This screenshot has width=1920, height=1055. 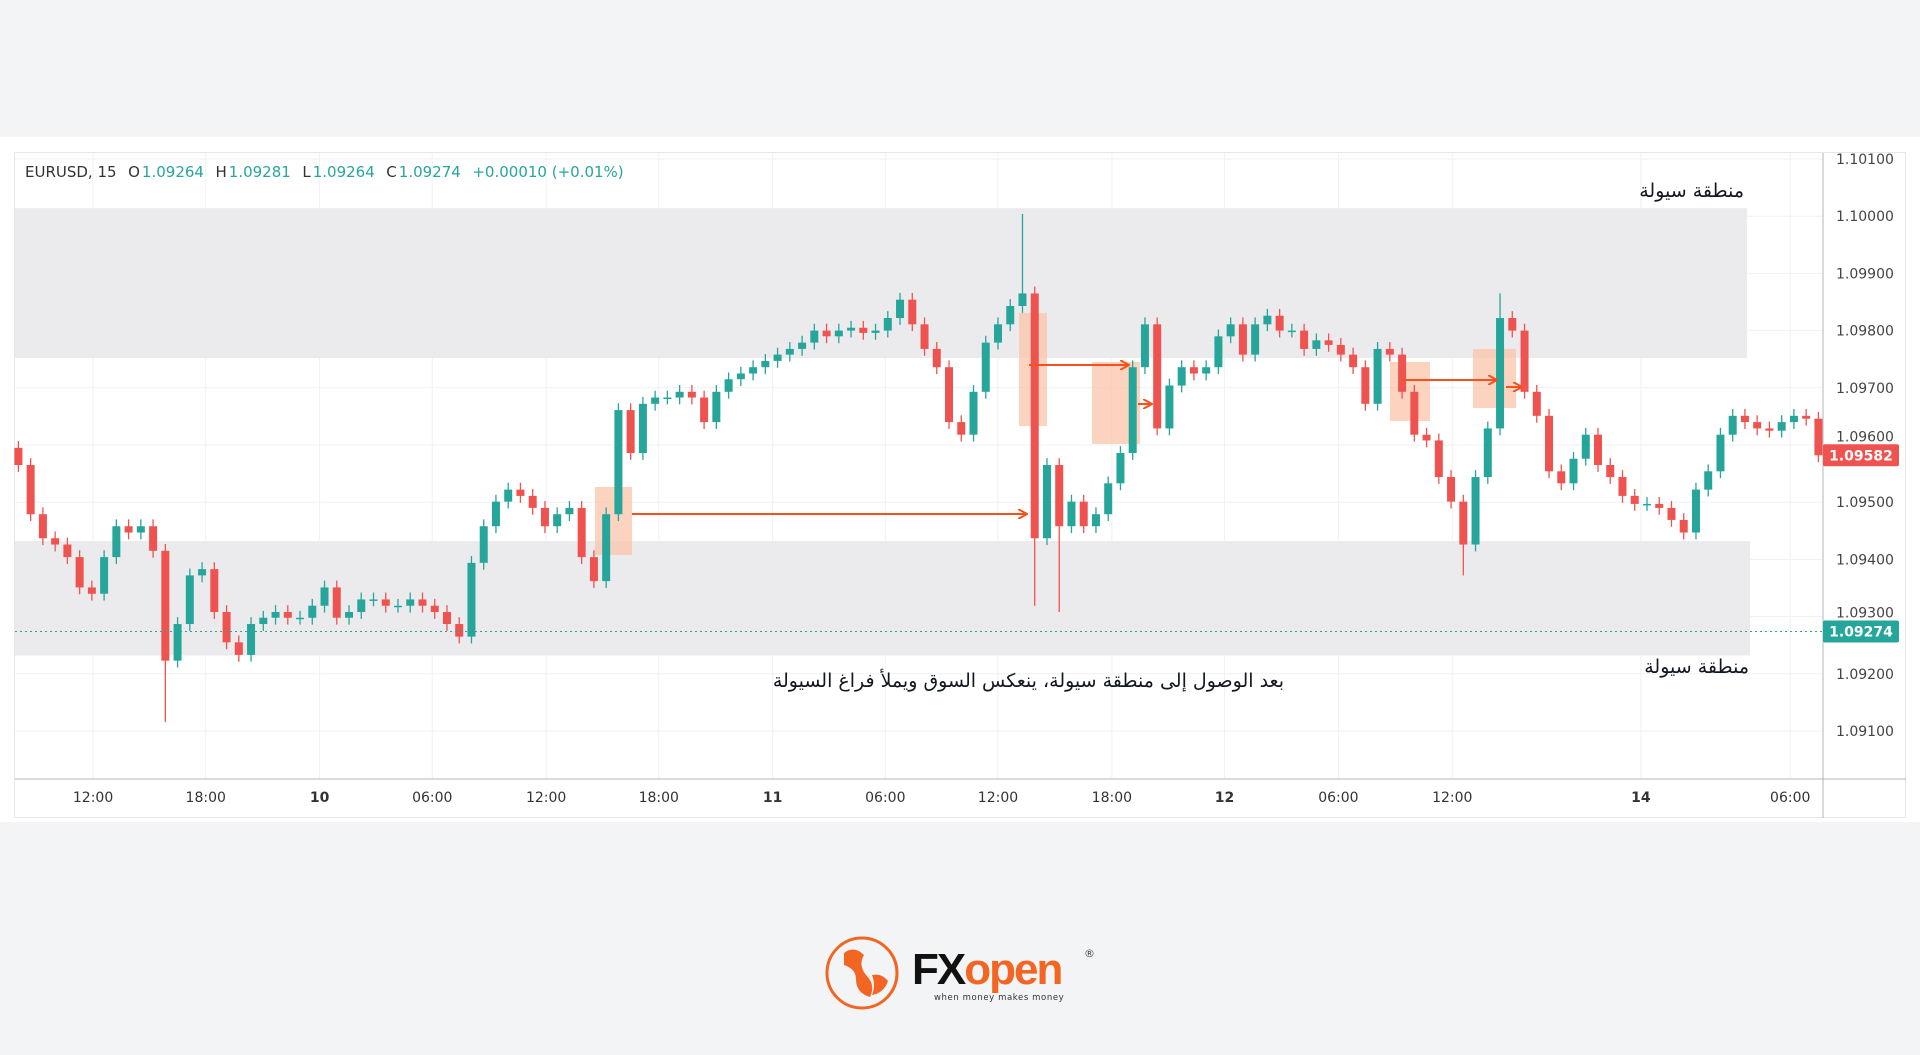 What do you see at coordinates (772, 798) in the screenshot?
I see `time-tick-label: 11` at bounding box center [772, 798].